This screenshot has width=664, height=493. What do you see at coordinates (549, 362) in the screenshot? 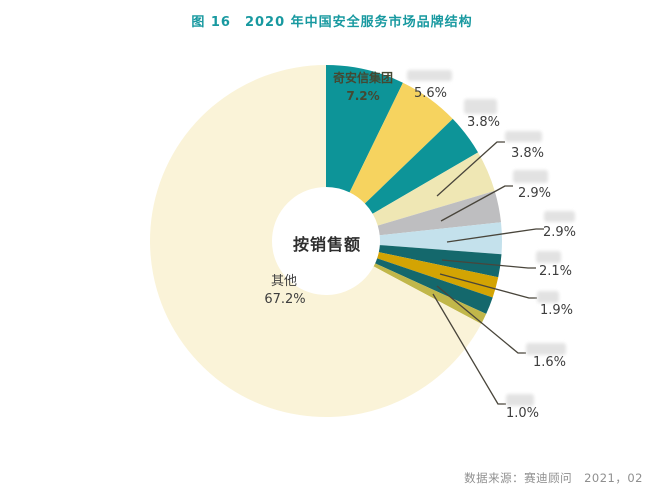
I see `percent-label-8: 1.6%` at bounding box center [549, 362].